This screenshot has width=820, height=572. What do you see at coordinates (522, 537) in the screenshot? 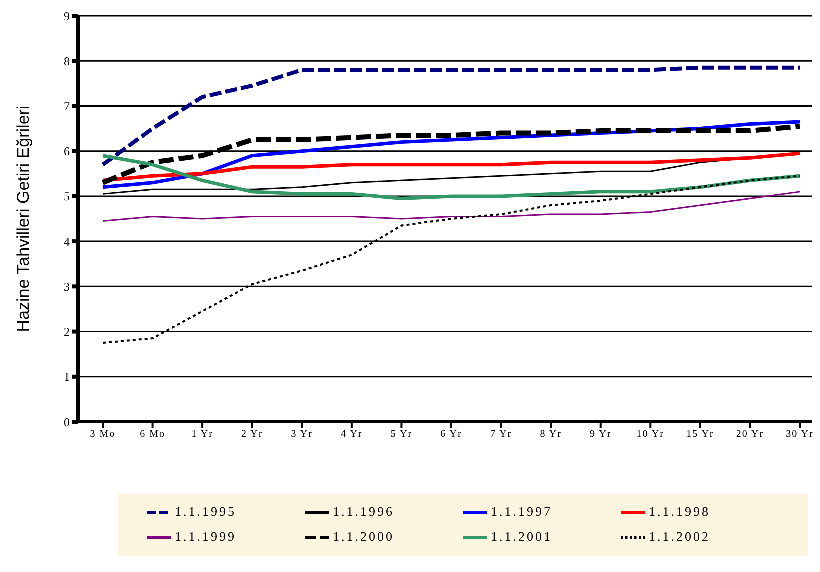
I see `legend-label: 1.1.2001` at bounding box center [522, 537].